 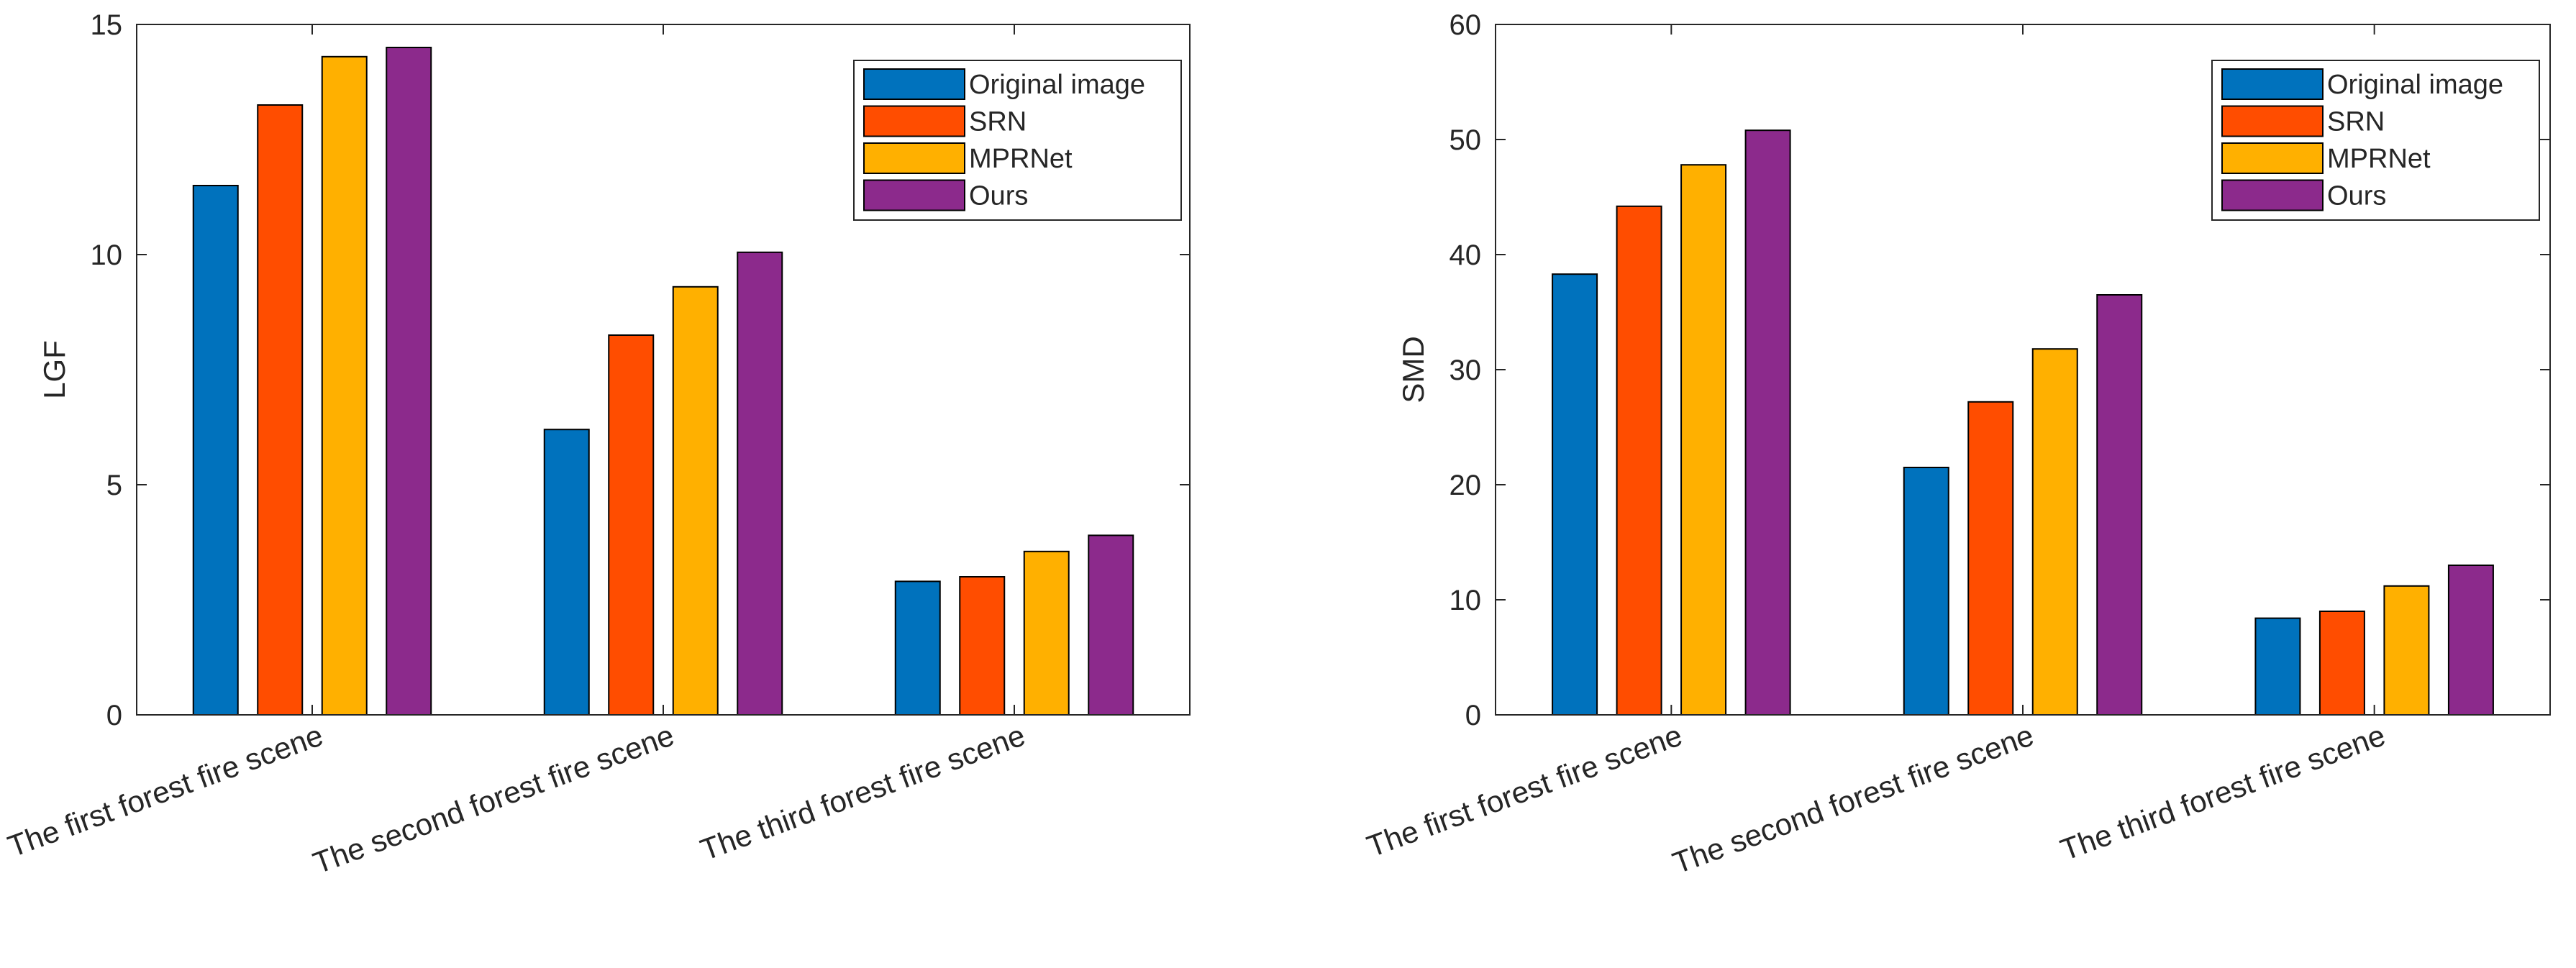 What do you see at coordinates (1465, 370) in the screenshot?
I see `y-tick-label: 30` at bounding box center [1465, 370].